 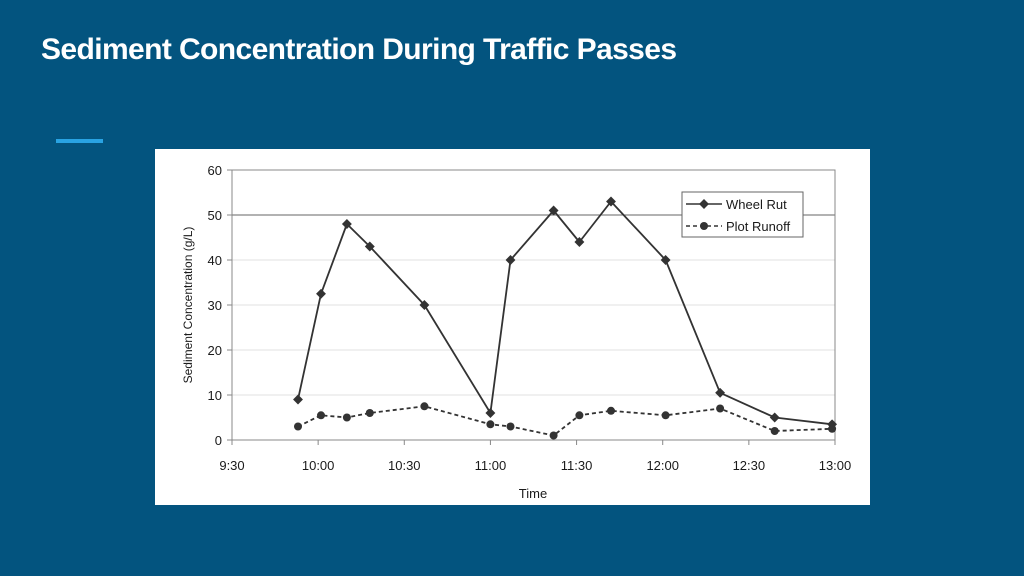 I want to click on x-tick-label: 10:30, so click(x=404, y=465).